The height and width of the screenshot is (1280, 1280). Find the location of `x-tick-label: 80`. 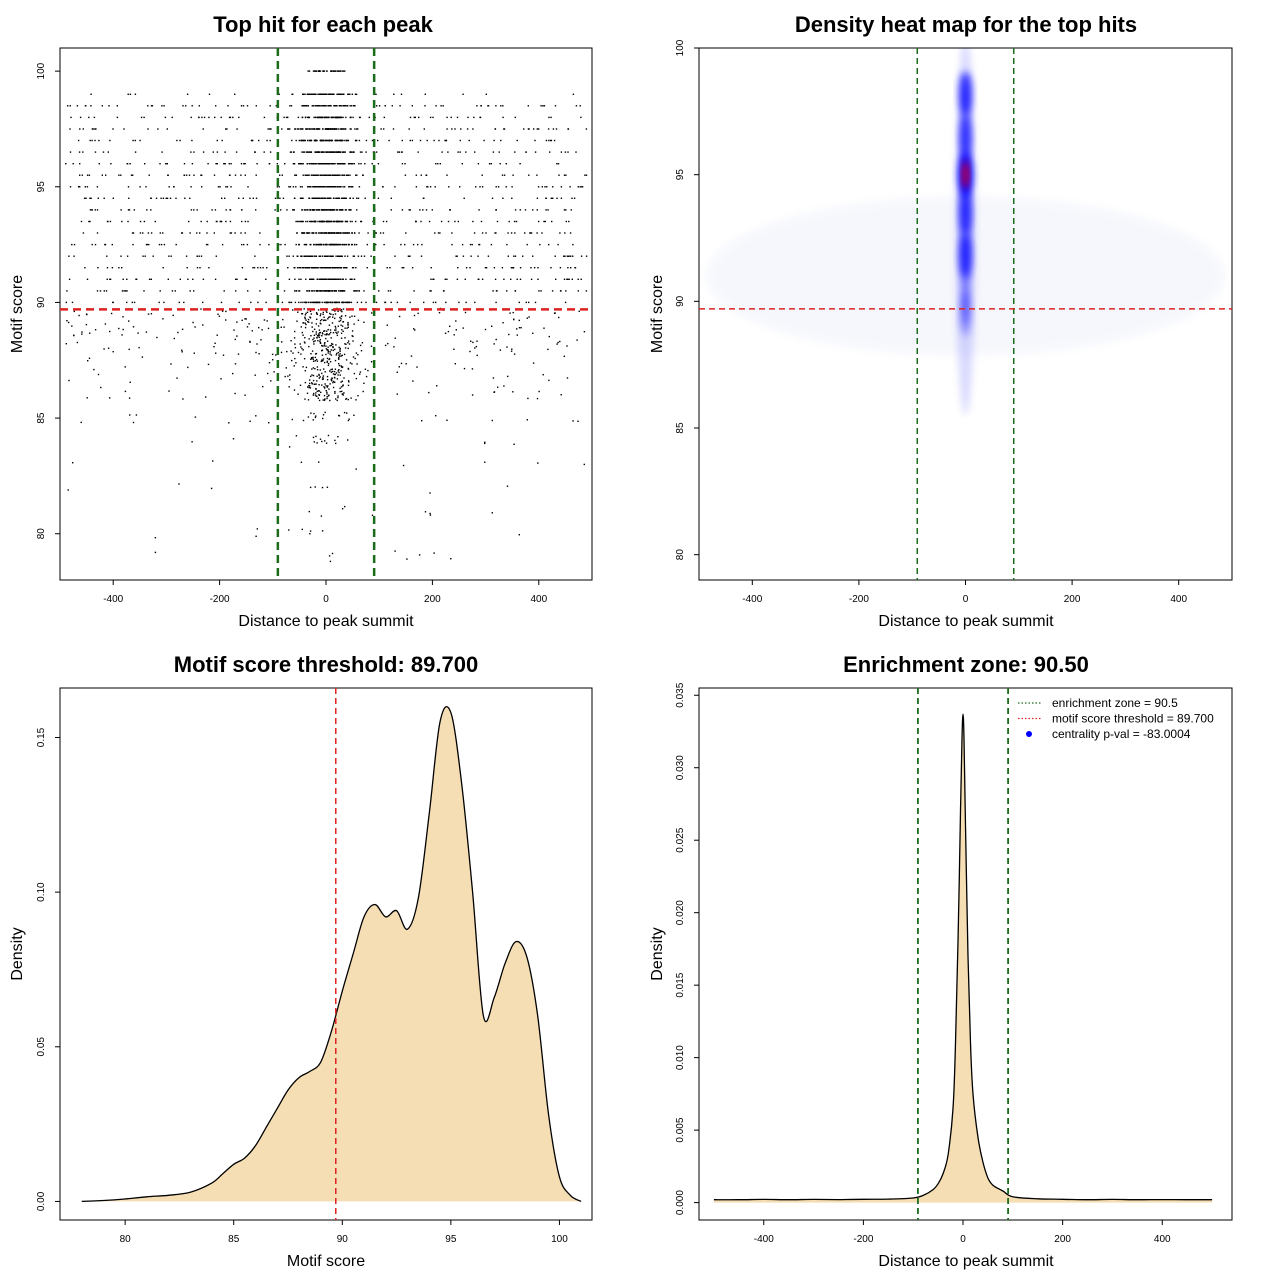

x-tick-label: 80 is located at coordinates (126, 1239).